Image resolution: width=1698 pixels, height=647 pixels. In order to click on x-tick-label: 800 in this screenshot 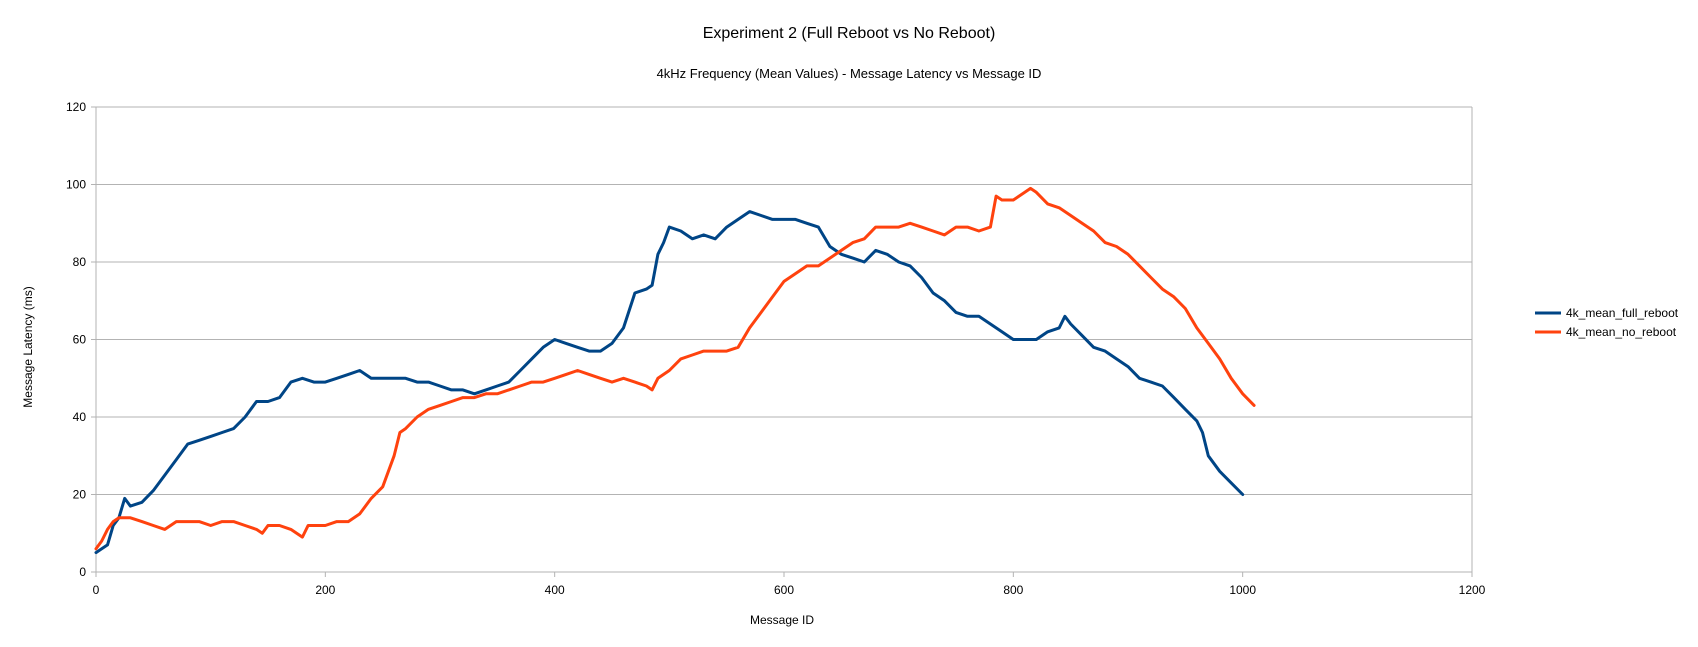, I will do `click(1013, 590)`.